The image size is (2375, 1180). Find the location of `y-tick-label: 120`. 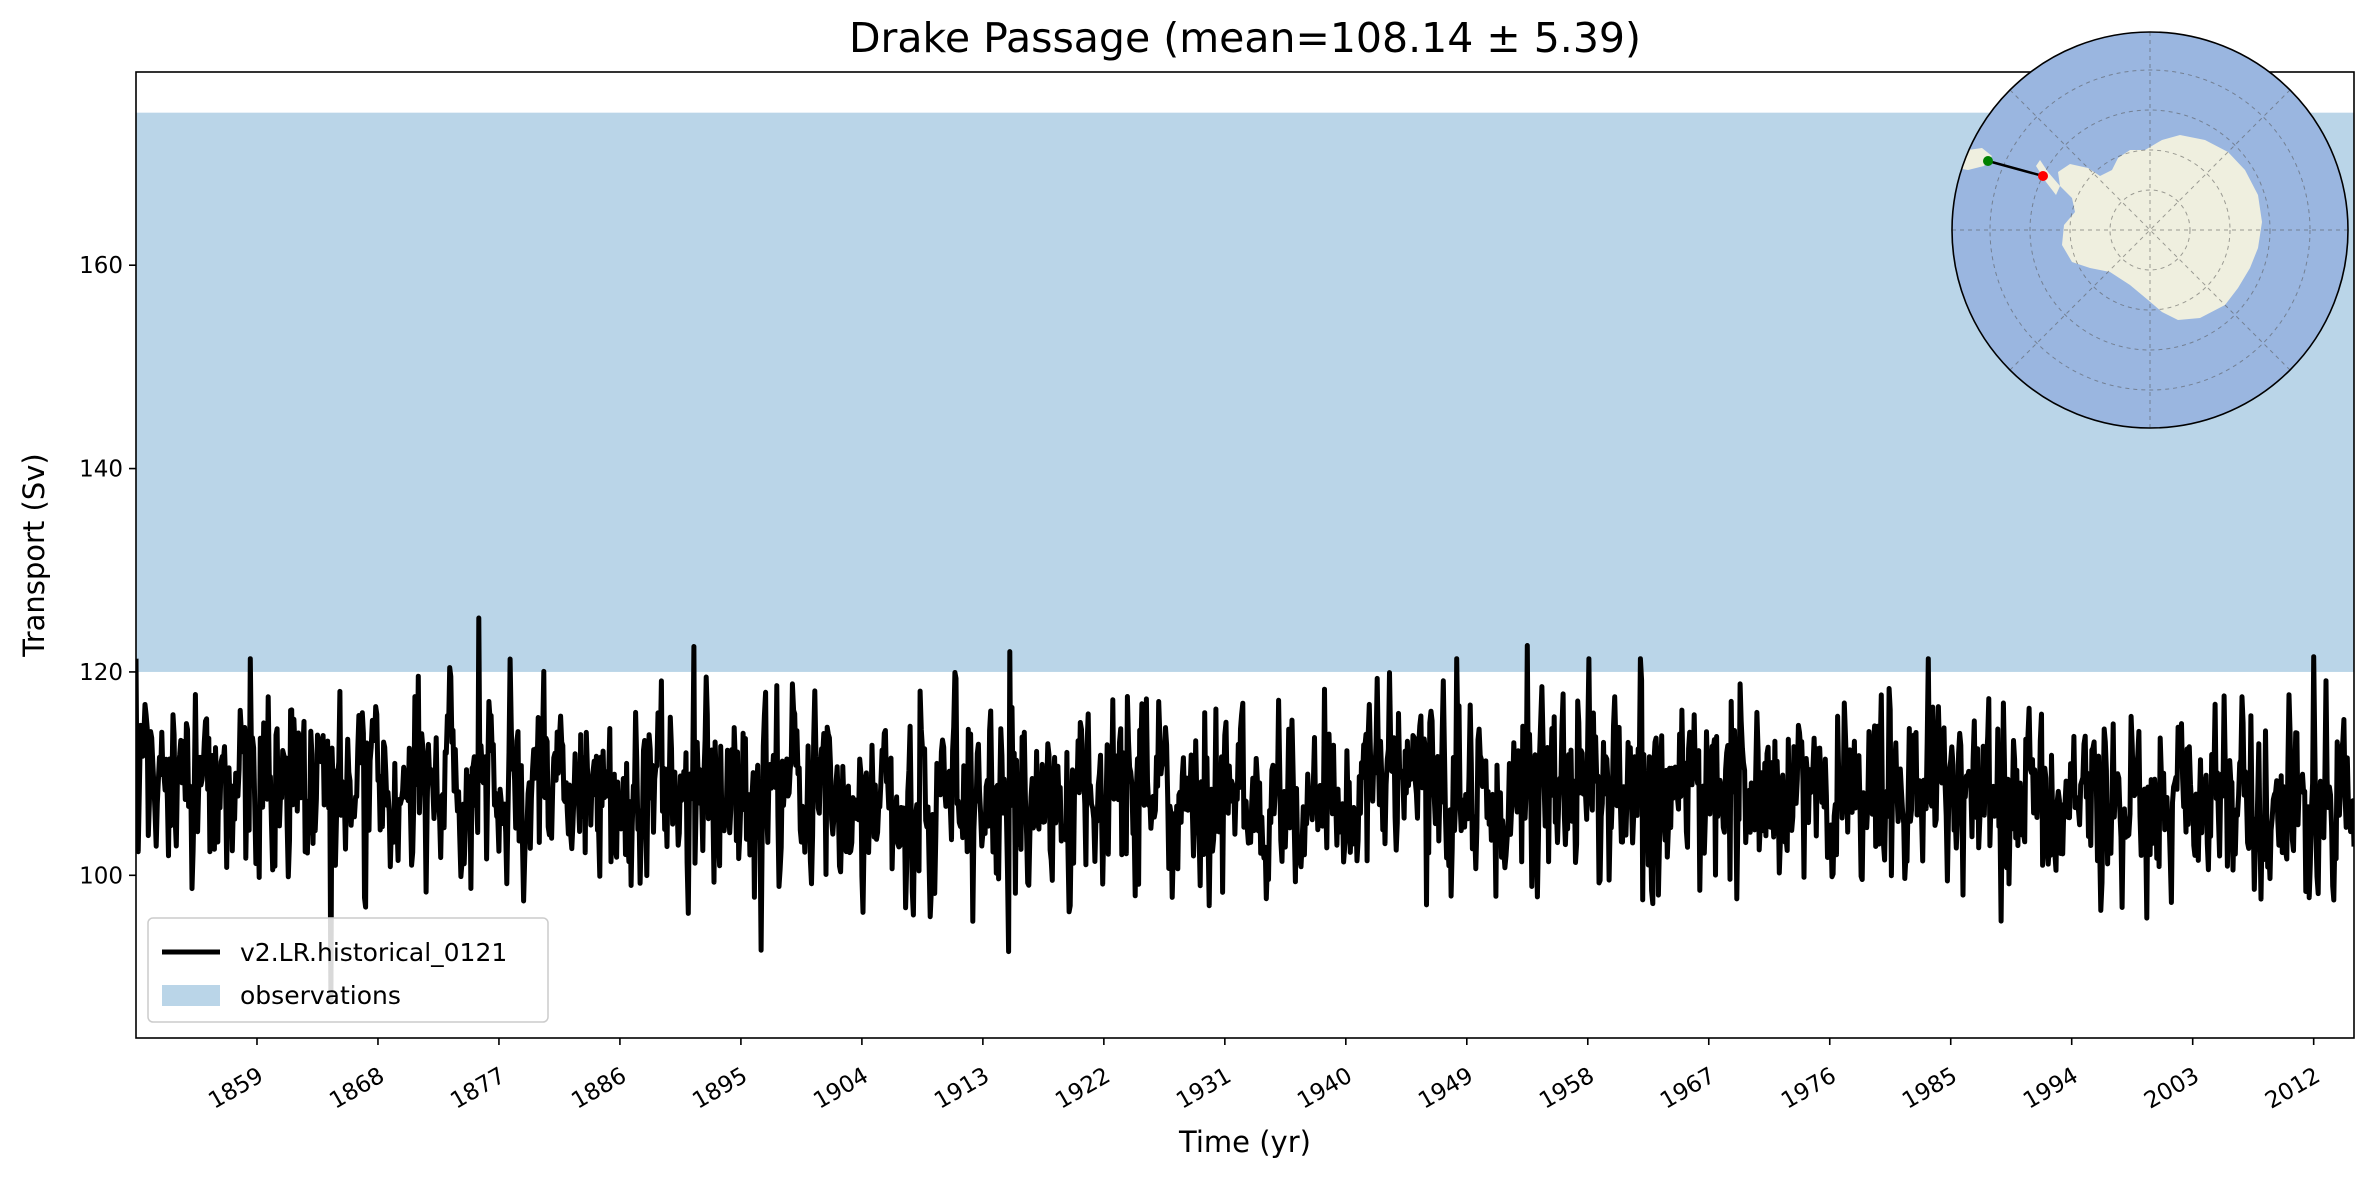

y-tick-label: 120 is located at coordinates (101, 673).